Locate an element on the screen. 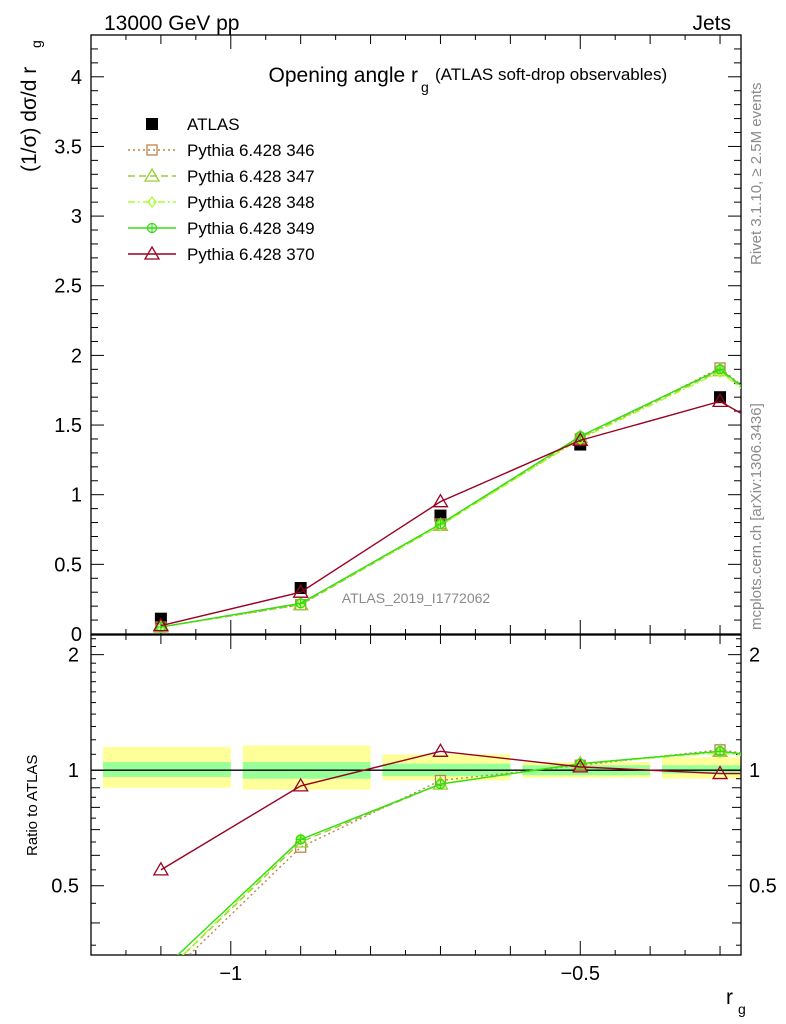  x-tick-label: −0.5 is located at coordinates (580, 974).